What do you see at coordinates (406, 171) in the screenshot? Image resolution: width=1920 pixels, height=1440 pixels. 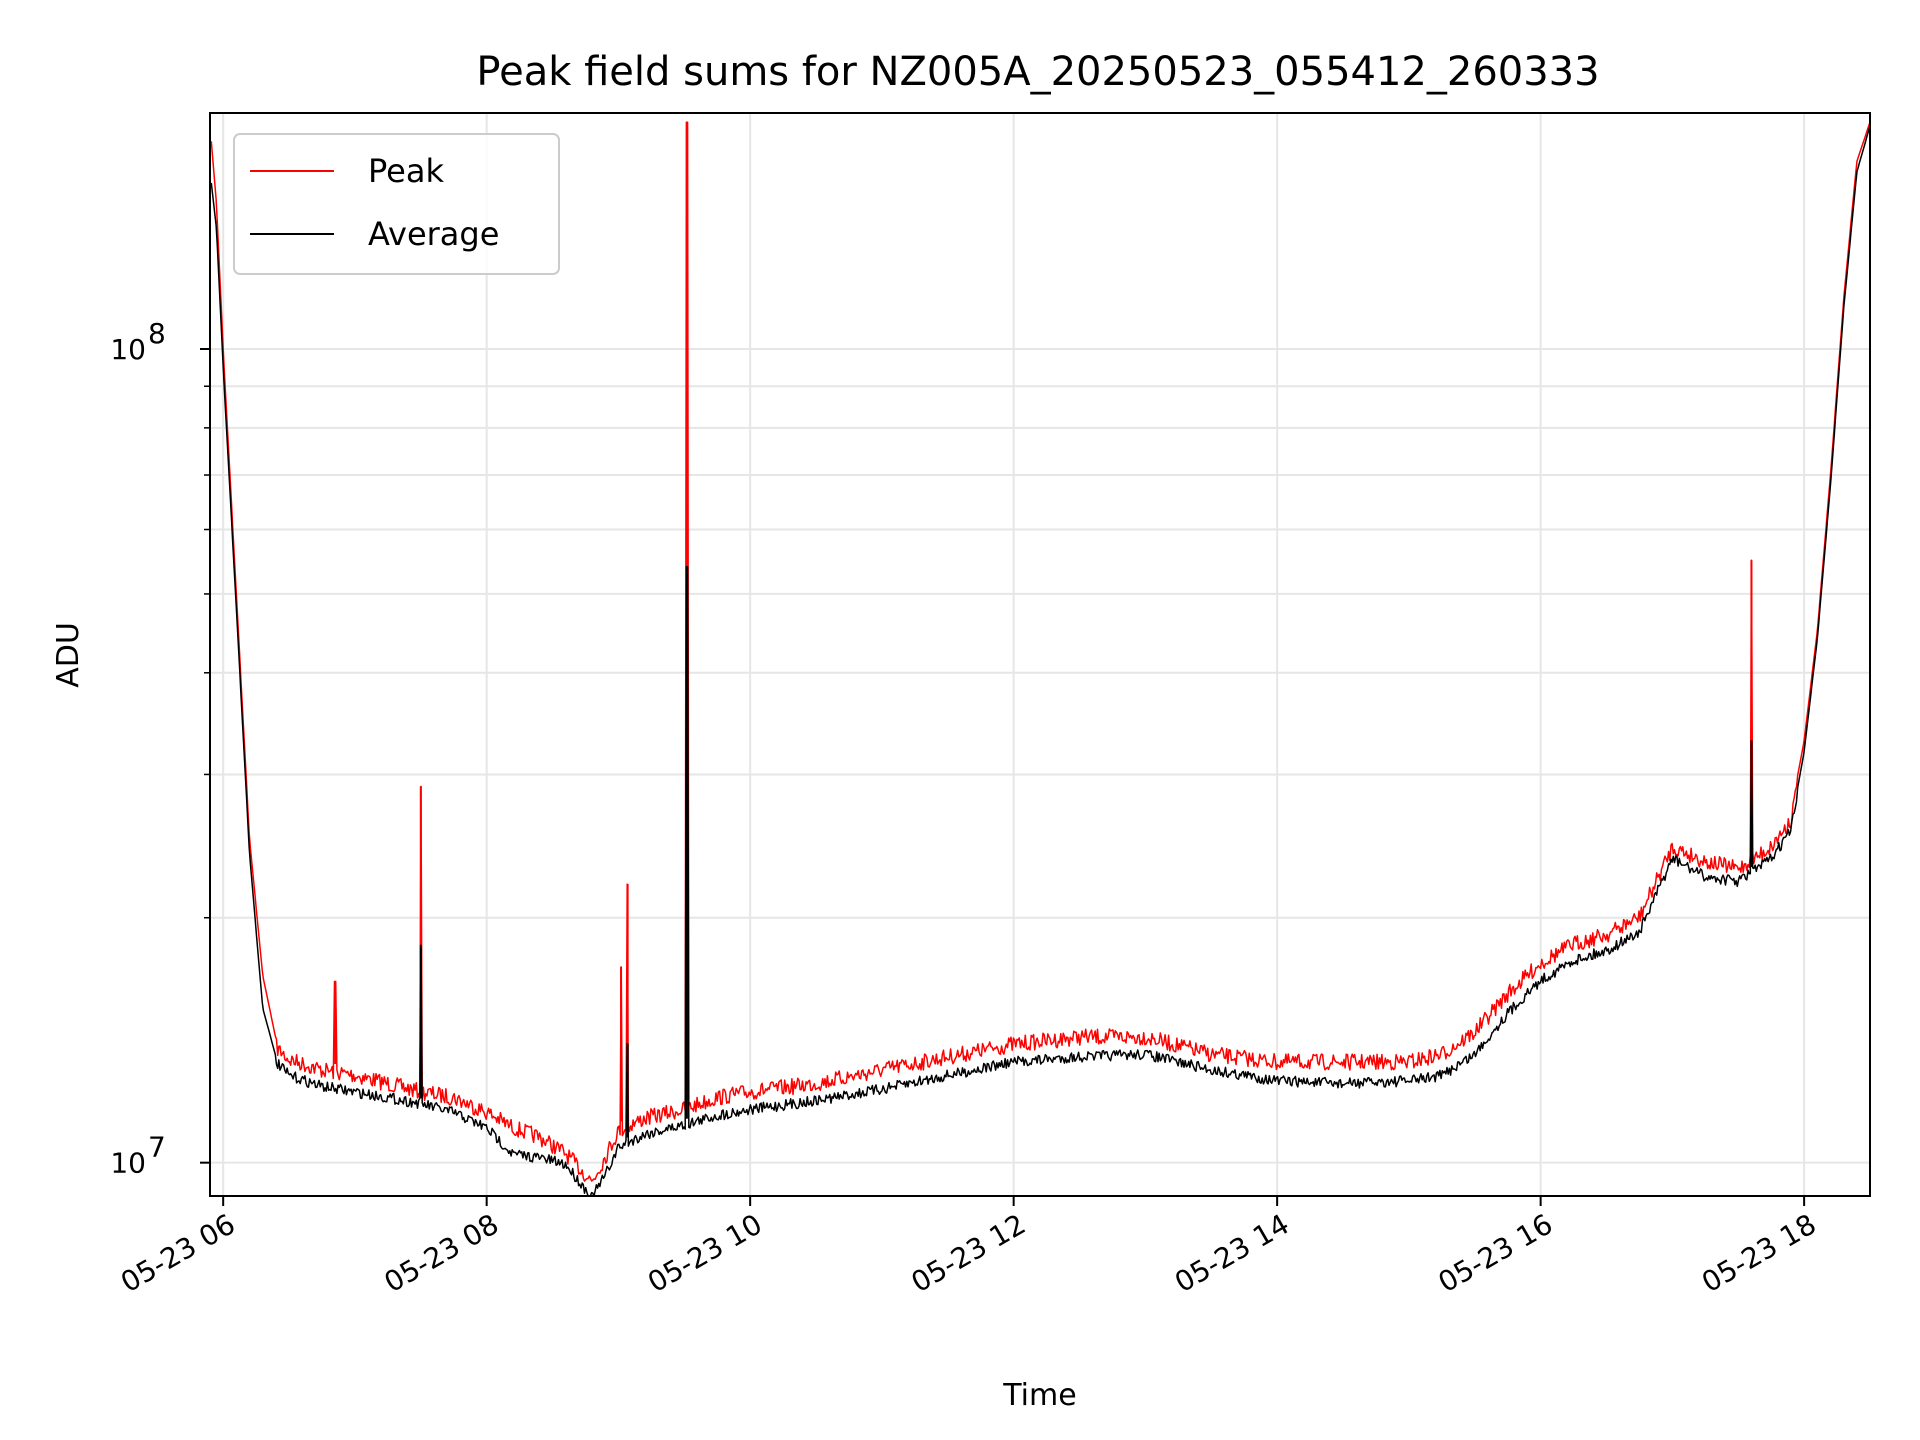 I see `legend-label-peak: Peak` at bounding box center [406, 171].